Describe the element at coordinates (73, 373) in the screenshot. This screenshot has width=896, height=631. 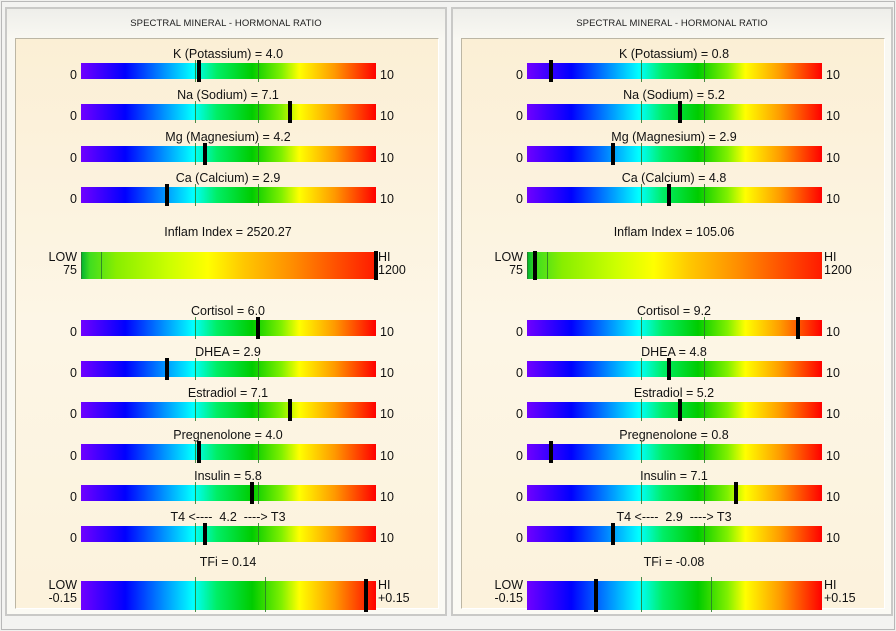
I see `dhea-min: 0` at that location.